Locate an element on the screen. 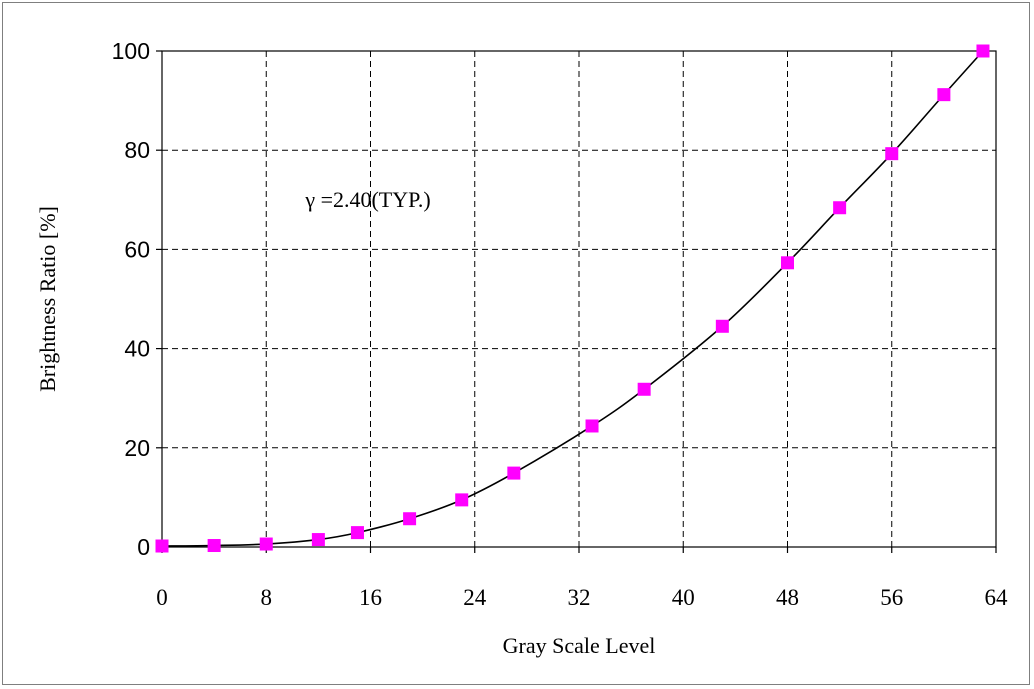 The image size is (1034, 689). y-axis-label: Brightness Ratio [%] is located at coordinates (47, 299).